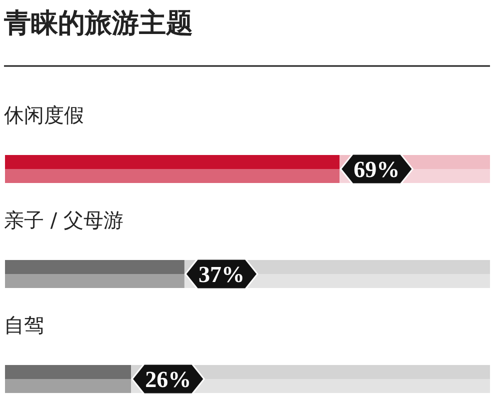 This screenshot has width=500, height=394. Describe the element at coordinates (24, 325) in the screenshot. I see `y-tick-label: 自驾` at that location.